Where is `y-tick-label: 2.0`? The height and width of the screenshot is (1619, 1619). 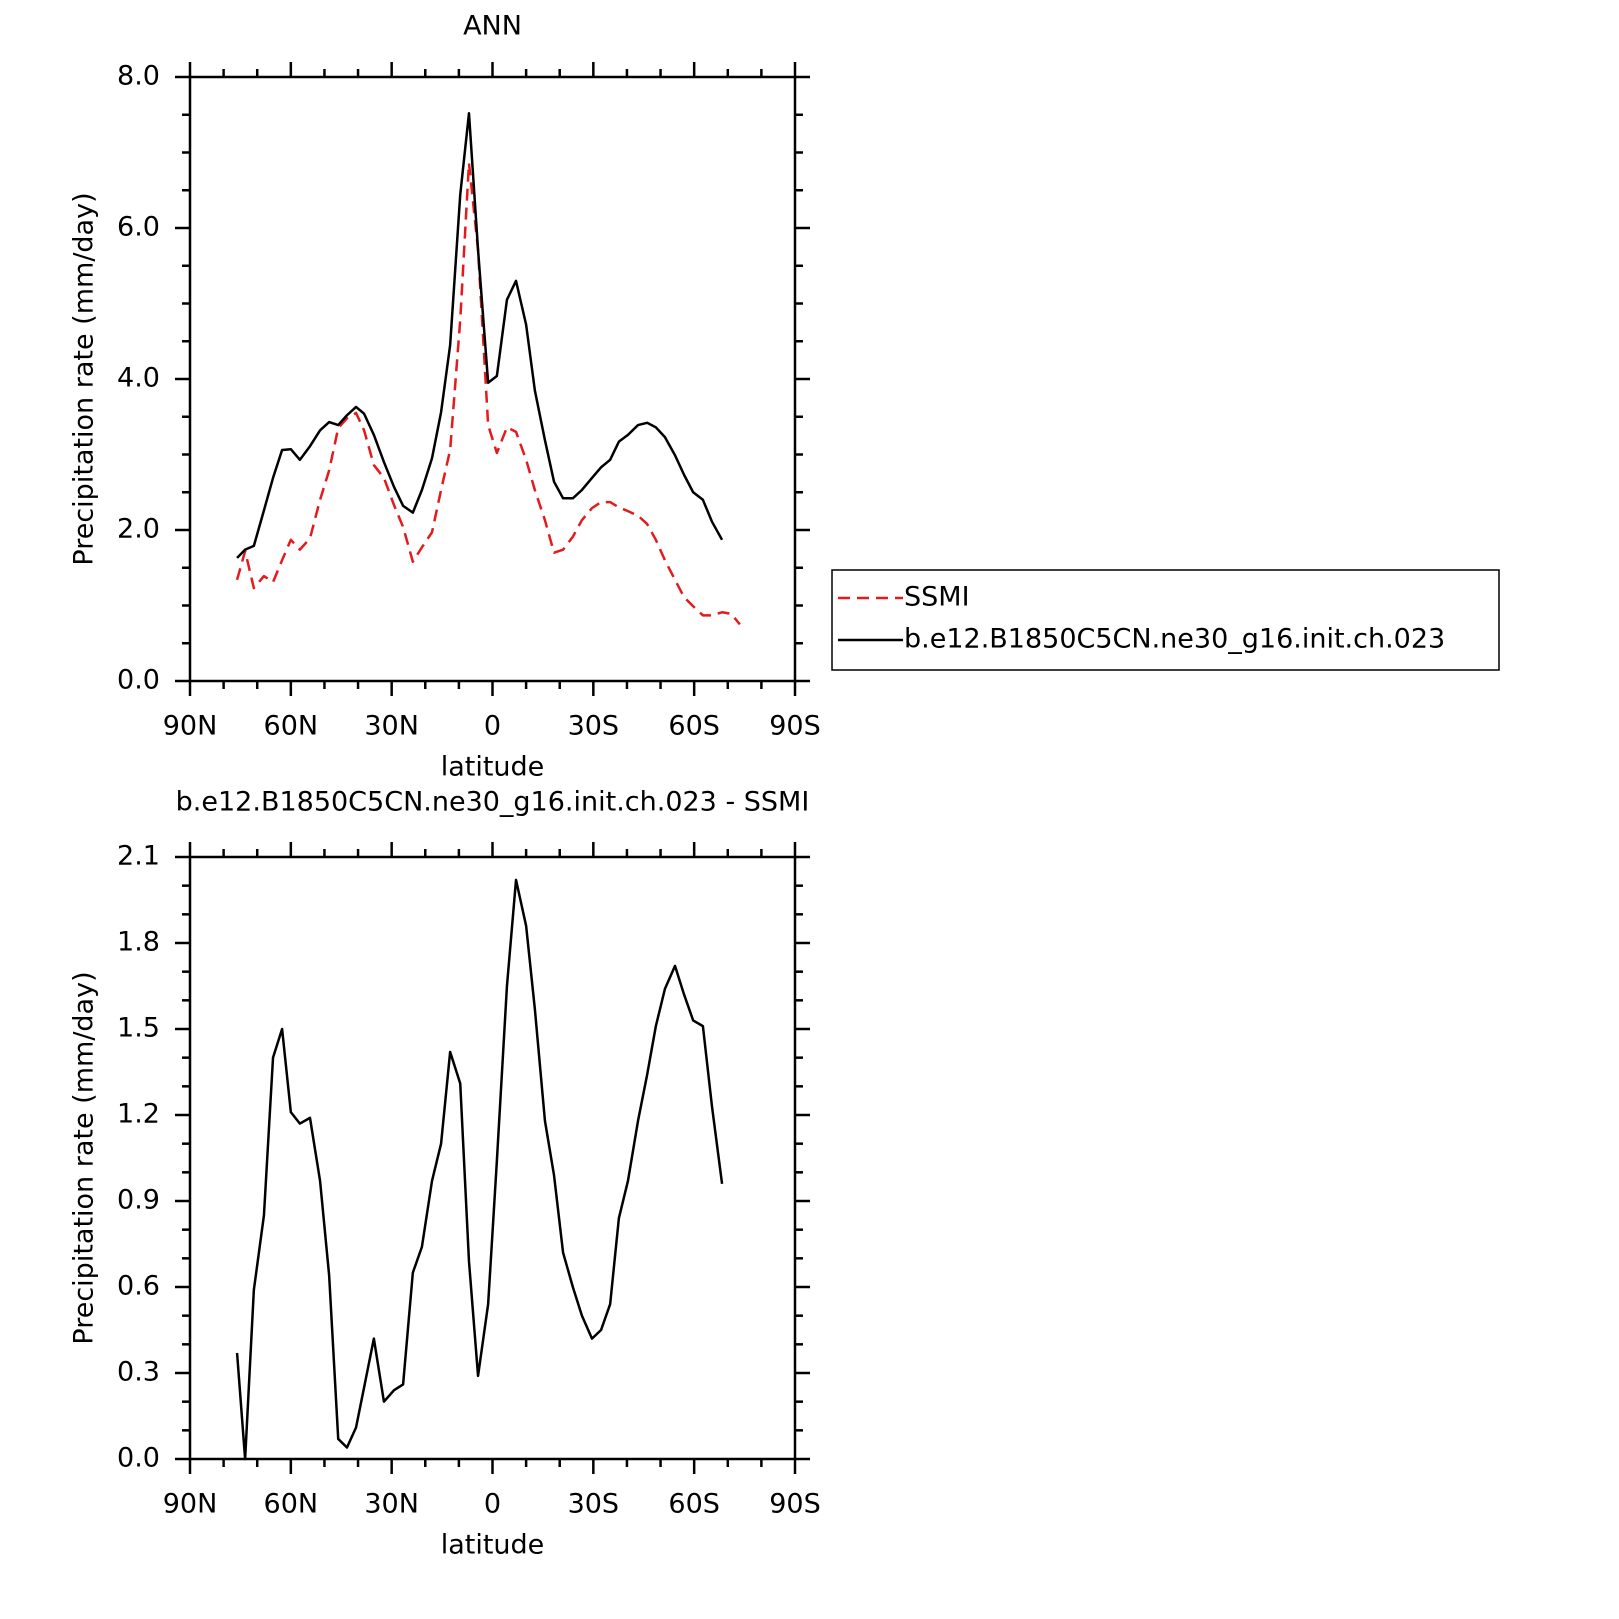
y-tick-label: 2.0 is located at coordinates (138, 529).